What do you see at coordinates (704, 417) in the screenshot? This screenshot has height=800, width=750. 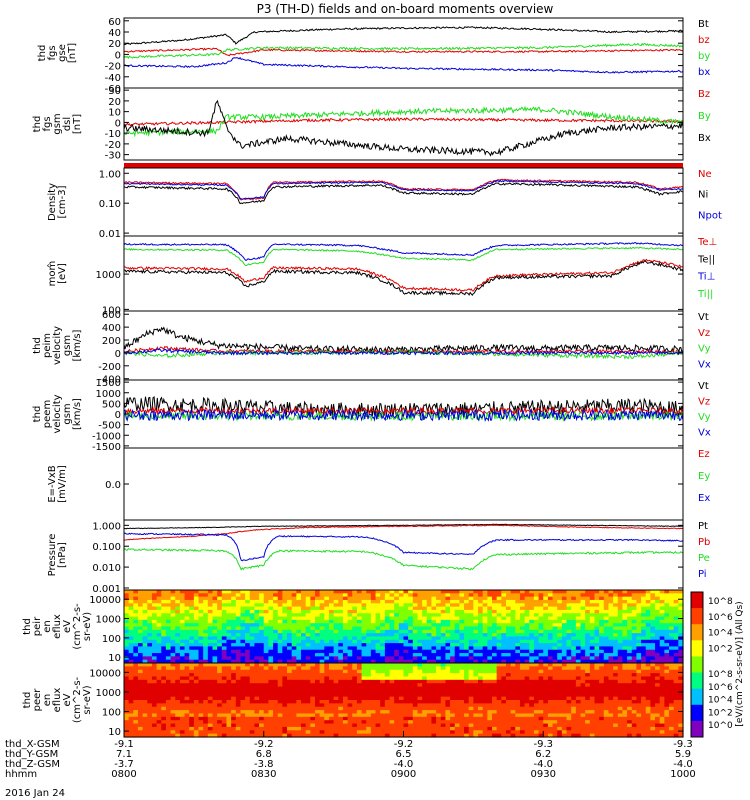 I see `legend-peem_vel-2: Vy` at bounding box center [704, 417].